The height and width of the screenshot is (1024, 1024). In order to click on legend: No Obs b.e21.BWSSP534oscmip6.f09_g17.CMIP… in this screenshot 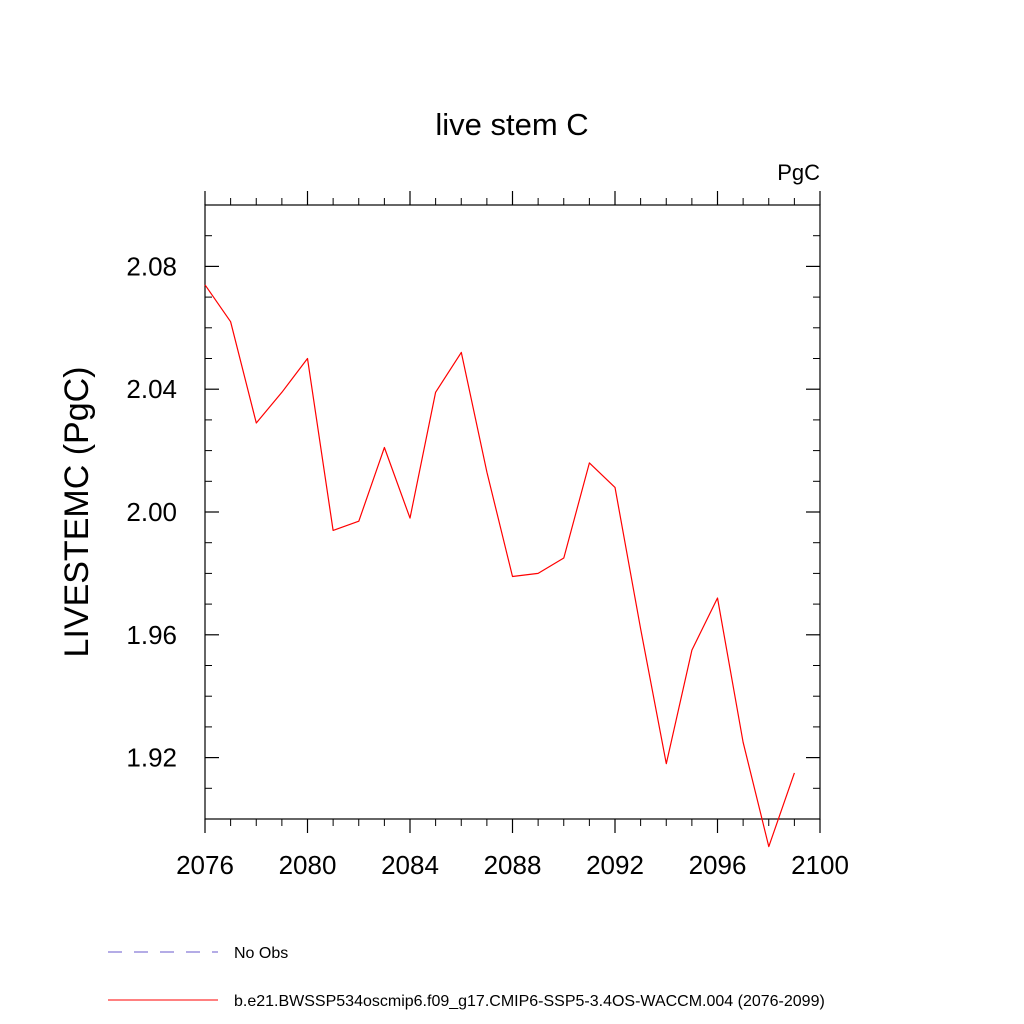, I will do `click(466, 977)`.